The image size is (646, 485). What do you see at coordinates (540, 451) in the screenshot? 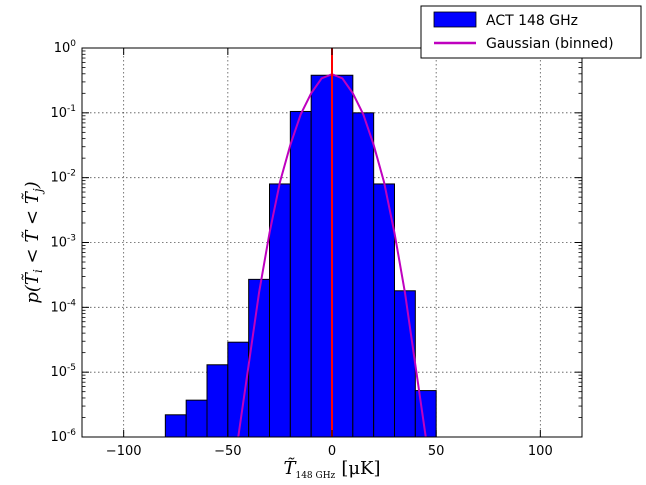
I see `x-tick-label: 100` at bounding box center [540, 451].